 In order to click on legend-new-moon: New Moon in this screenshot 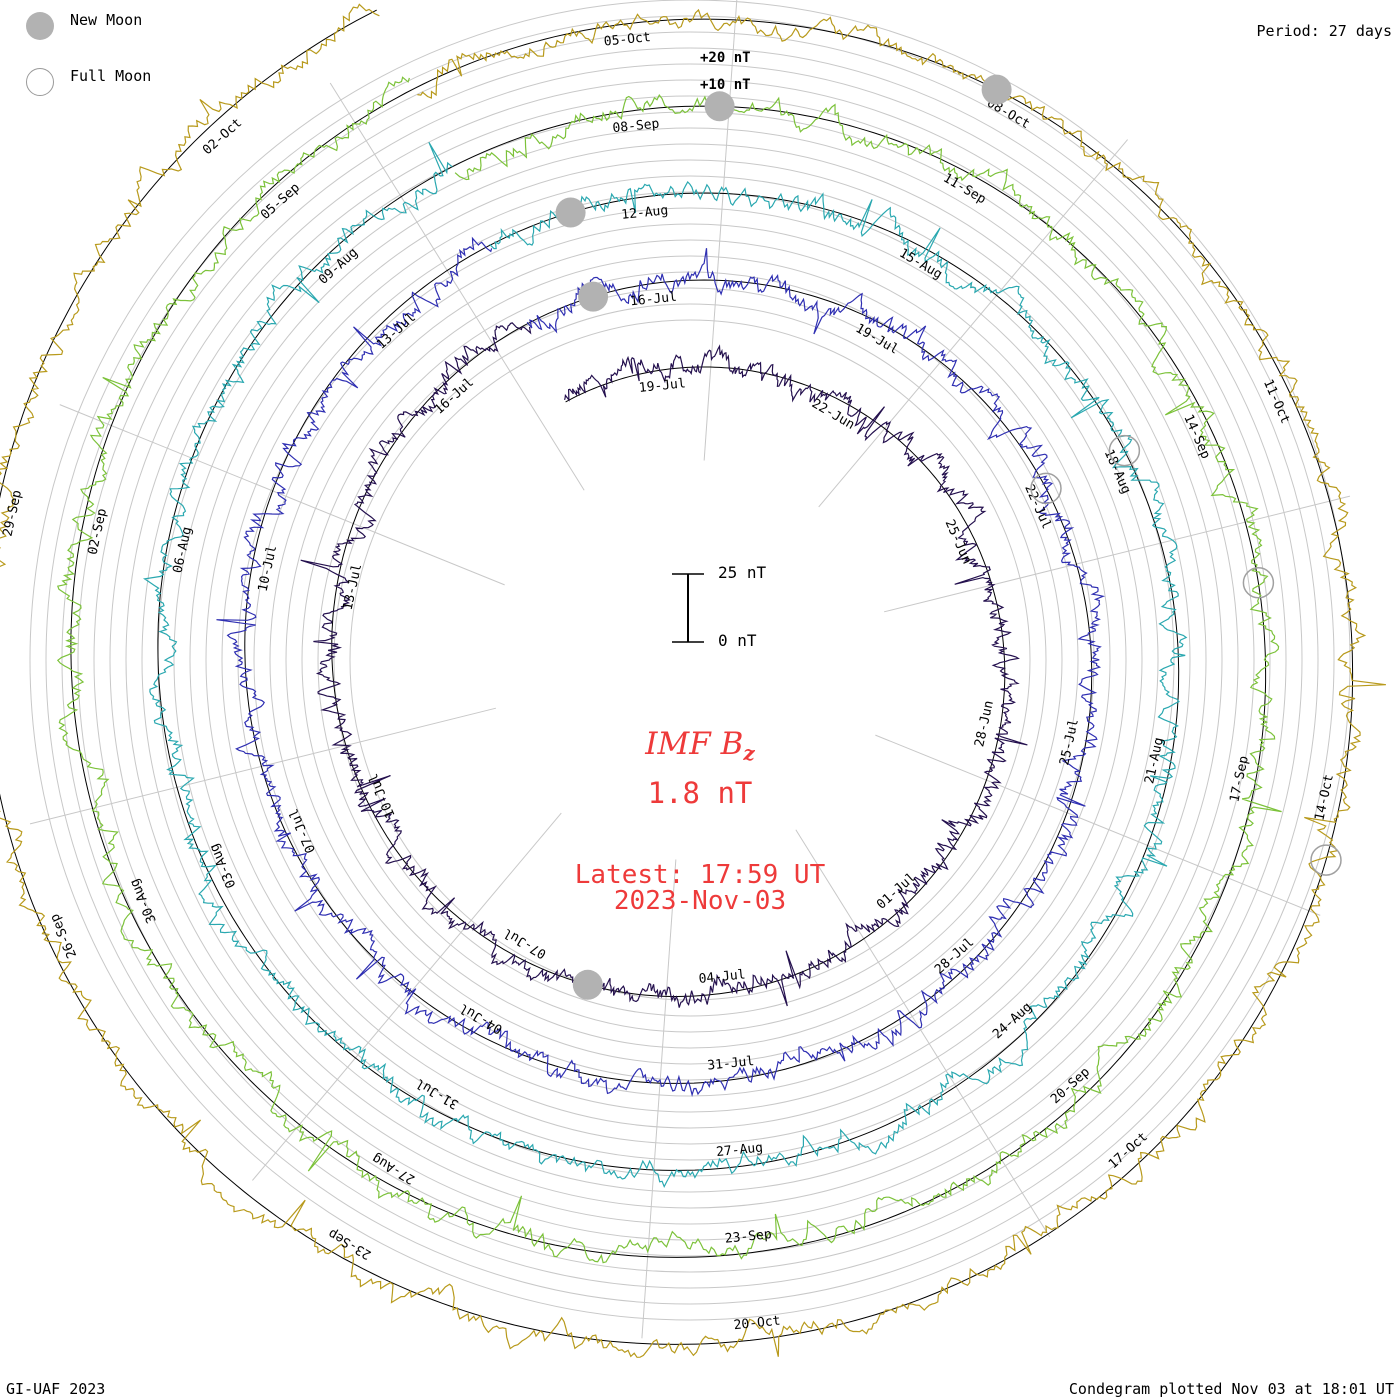, I will do `click(84, 25)`.